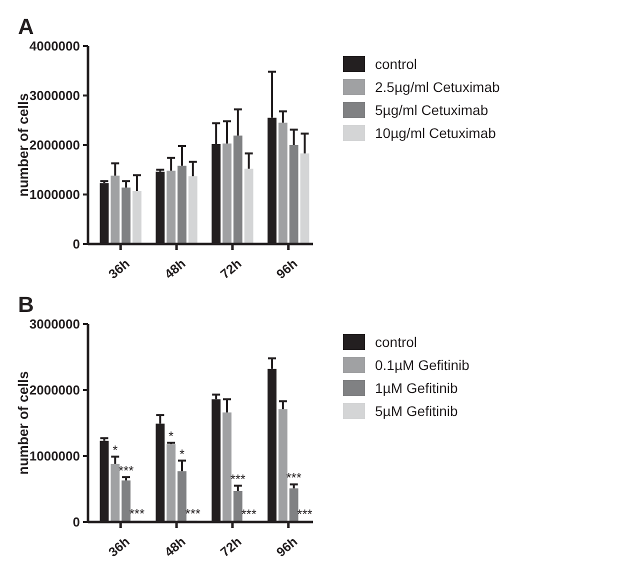  What do you see at coordinates (54, 46) in the screenshot?
I see `y-tick-label: 4000000` at bounding box center [54, 46].